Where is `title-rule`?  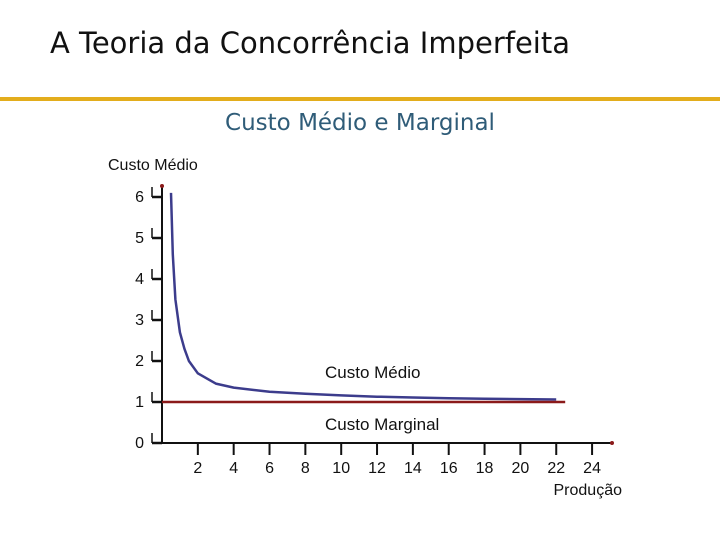
title-rule is located at coordinates (360, 99).